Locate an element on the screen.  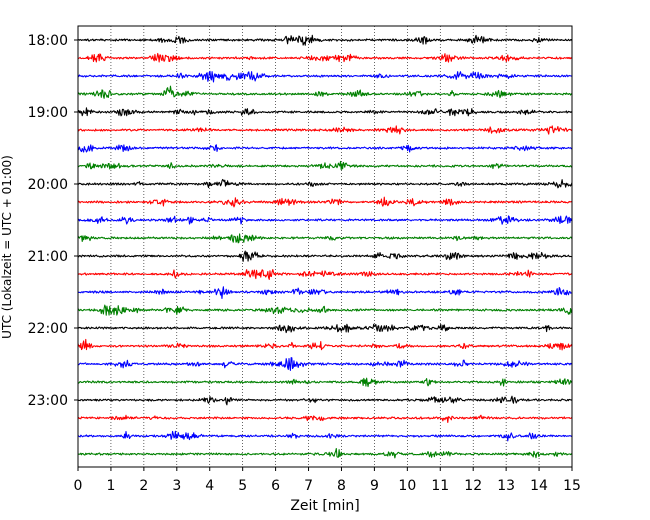
x-axis-title: Zeit [min] is located at coordinates (324, 506).